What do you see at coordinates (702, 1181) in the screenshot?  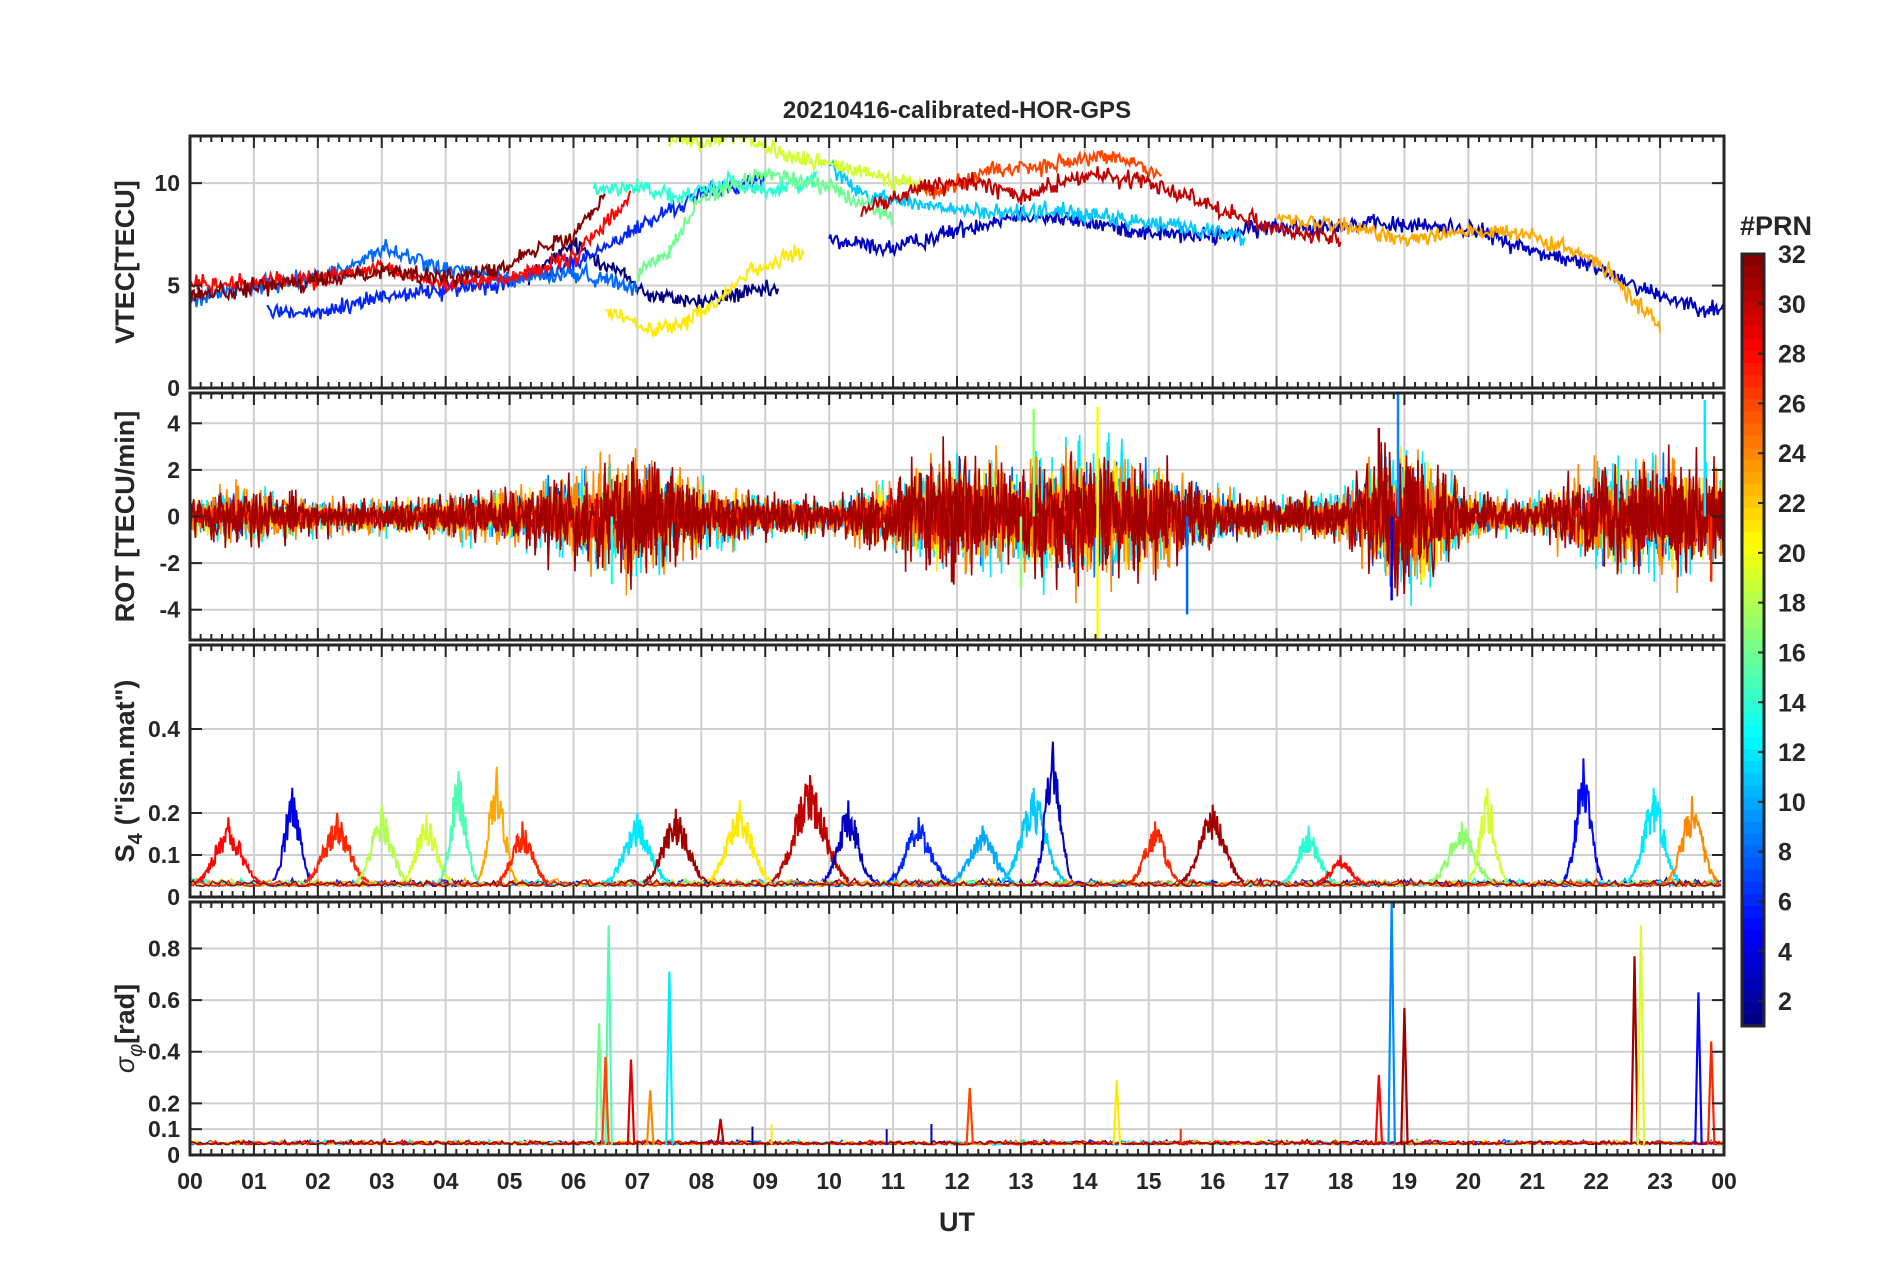 I see `x-tick-label: 08` at bounding box center [702, 1181].